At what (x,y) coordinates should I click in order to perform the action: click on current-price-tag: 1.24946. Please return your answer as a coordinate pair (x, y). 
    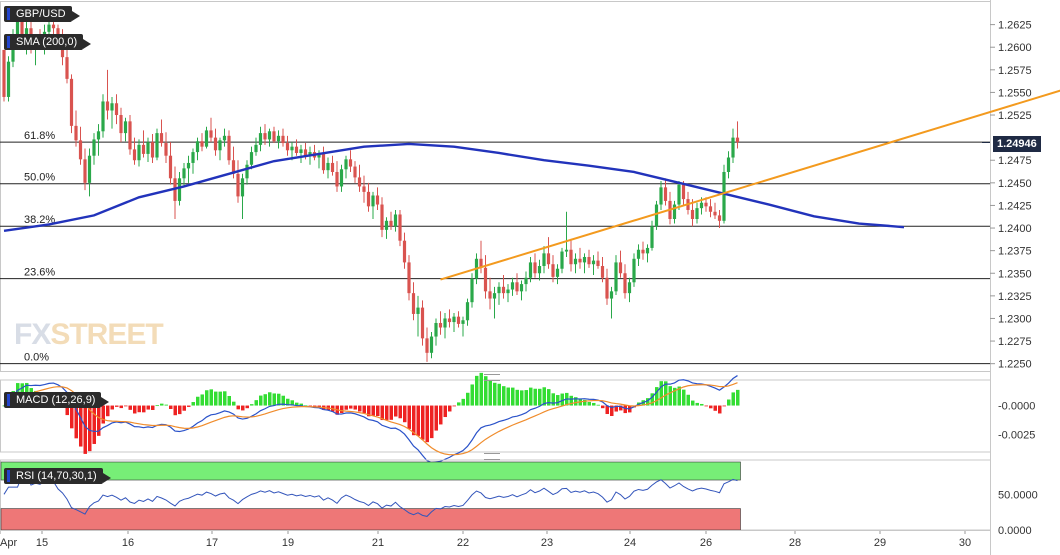
    Looking at the image, I should click on (1017, 144).